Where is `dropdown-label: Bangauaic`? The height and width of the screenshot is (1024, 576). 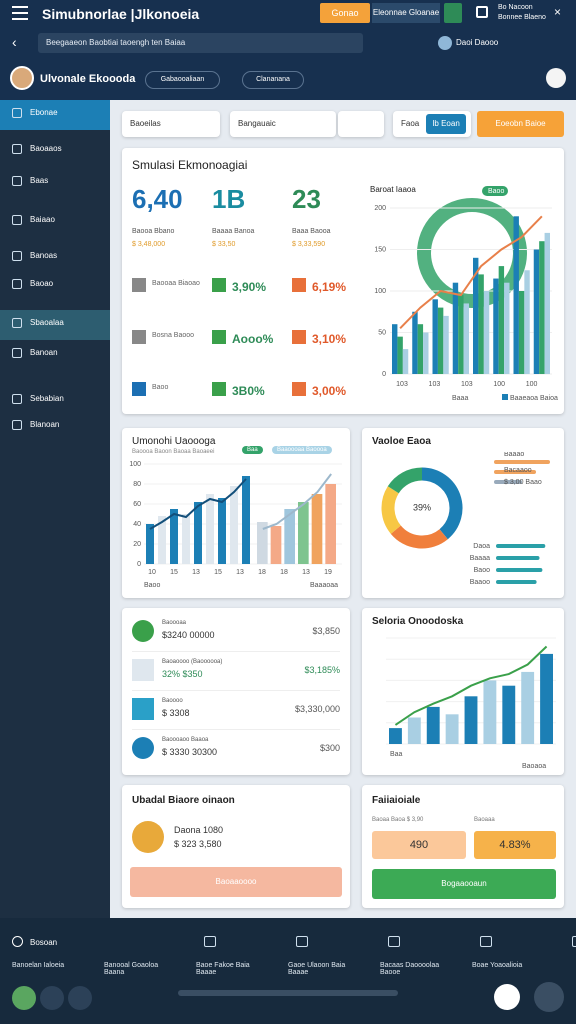
dropdown-label: Bangauaic is located at coordinates (257, 123).